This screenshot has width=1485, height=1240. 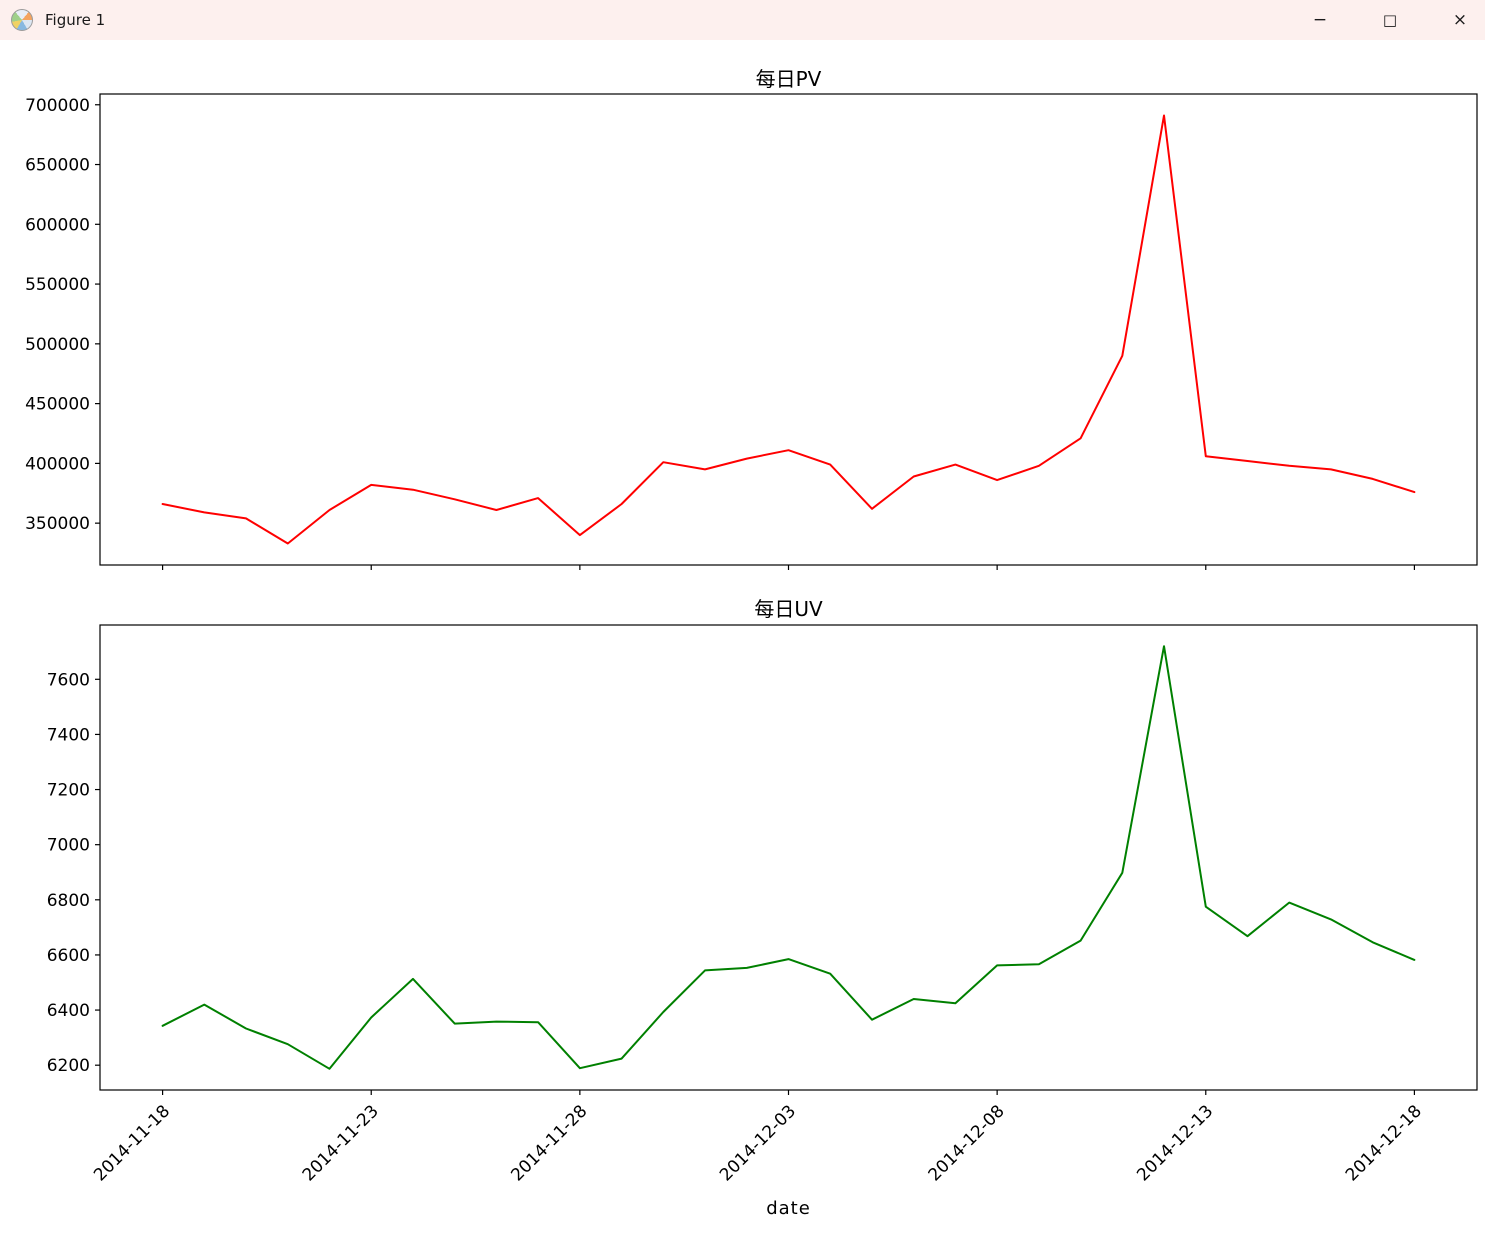 What do you see at coordinates (75, 20) in the screenshot?
I see `window-title: Figure 1` at bounding box center [75, 20].